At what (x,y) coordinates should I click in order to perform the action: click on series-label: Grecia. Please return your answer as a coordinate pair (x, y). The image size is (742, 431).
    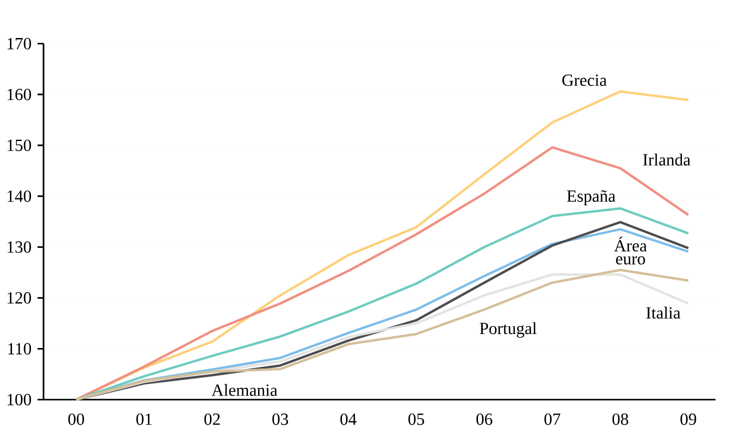
    Looking at the image, I should click on (584, 80).